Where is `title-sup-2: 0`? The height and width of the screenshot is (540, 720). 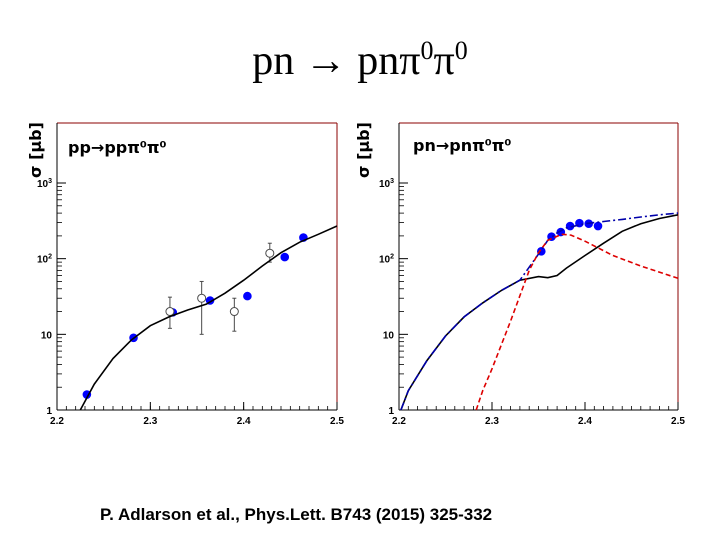 title-sup-2: 0 is located at coordinates (461, 50).